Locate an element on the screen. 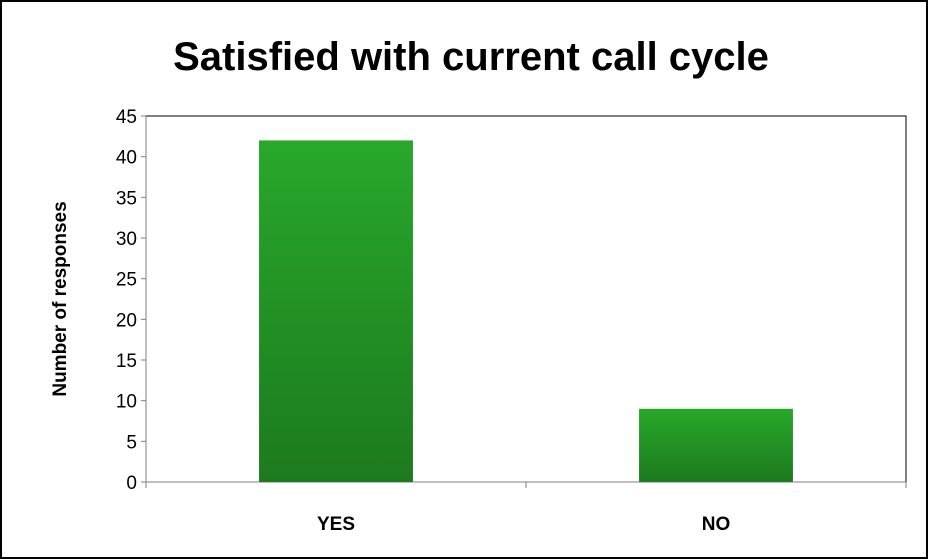  chart-title: Satisfied with current call cycle is located at coordinates (471, 57).